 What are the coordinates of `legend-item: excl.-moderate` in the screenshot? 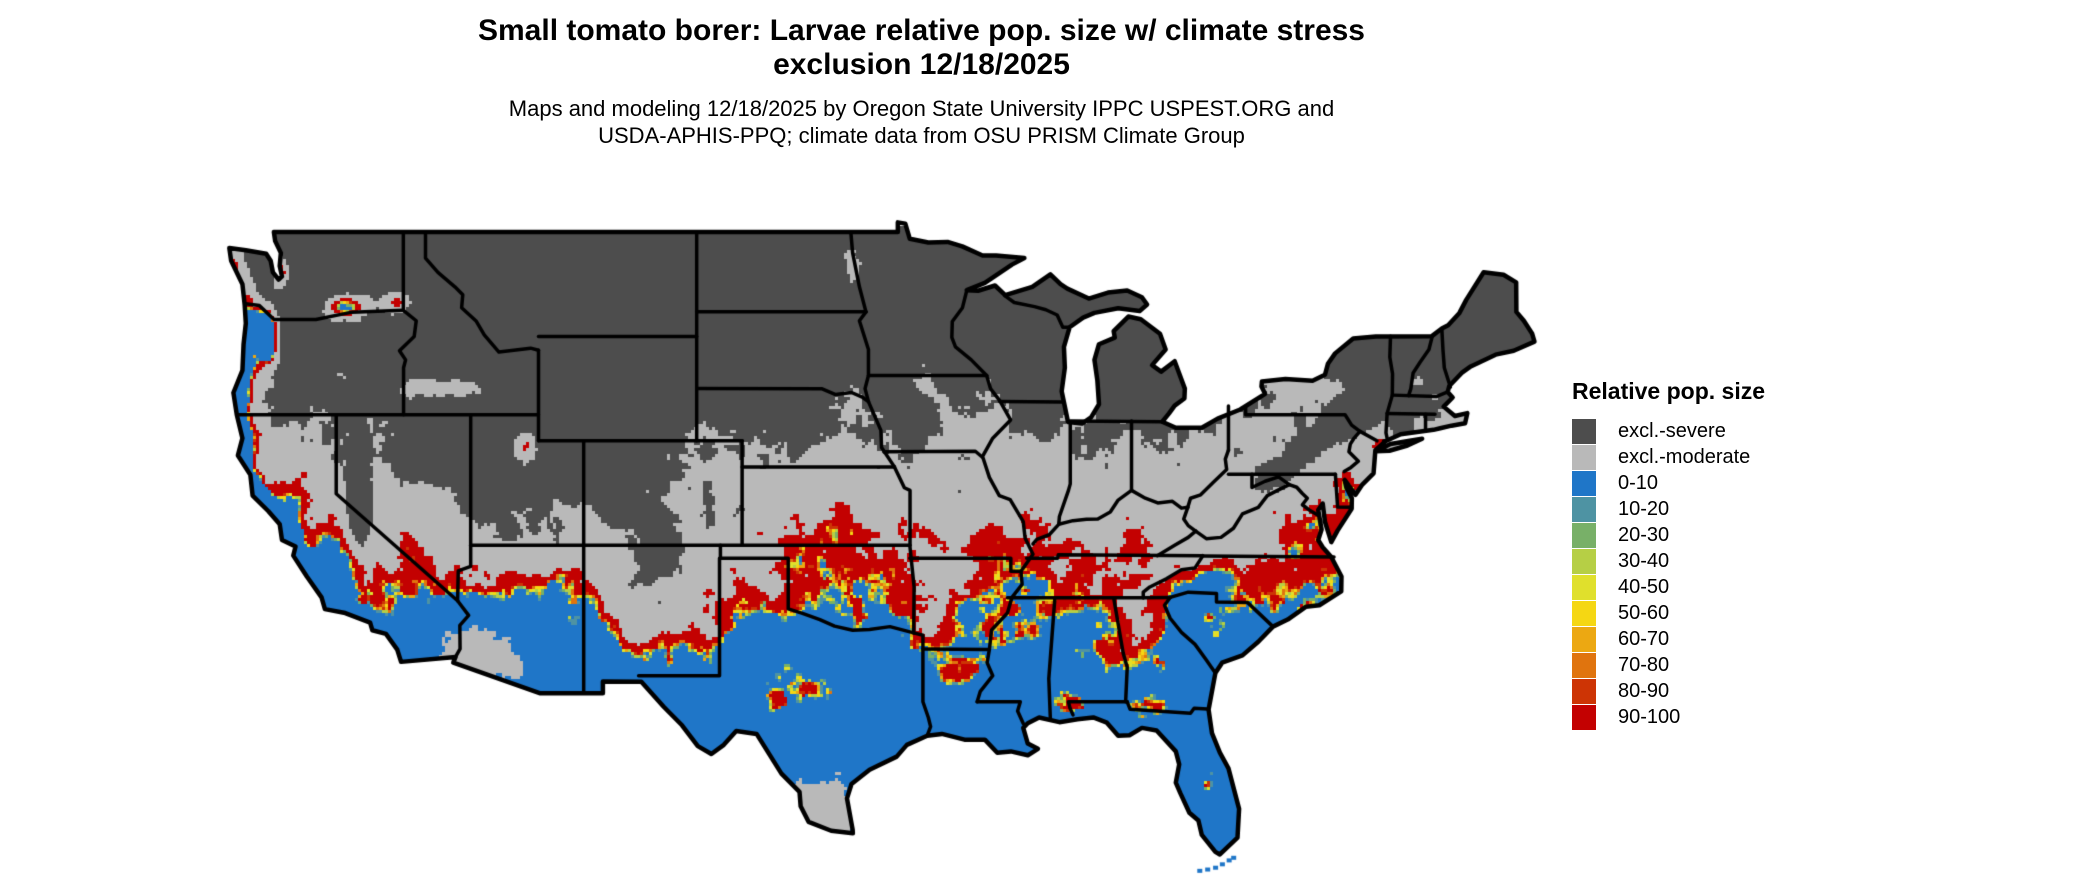 It's located at (1668, 457).